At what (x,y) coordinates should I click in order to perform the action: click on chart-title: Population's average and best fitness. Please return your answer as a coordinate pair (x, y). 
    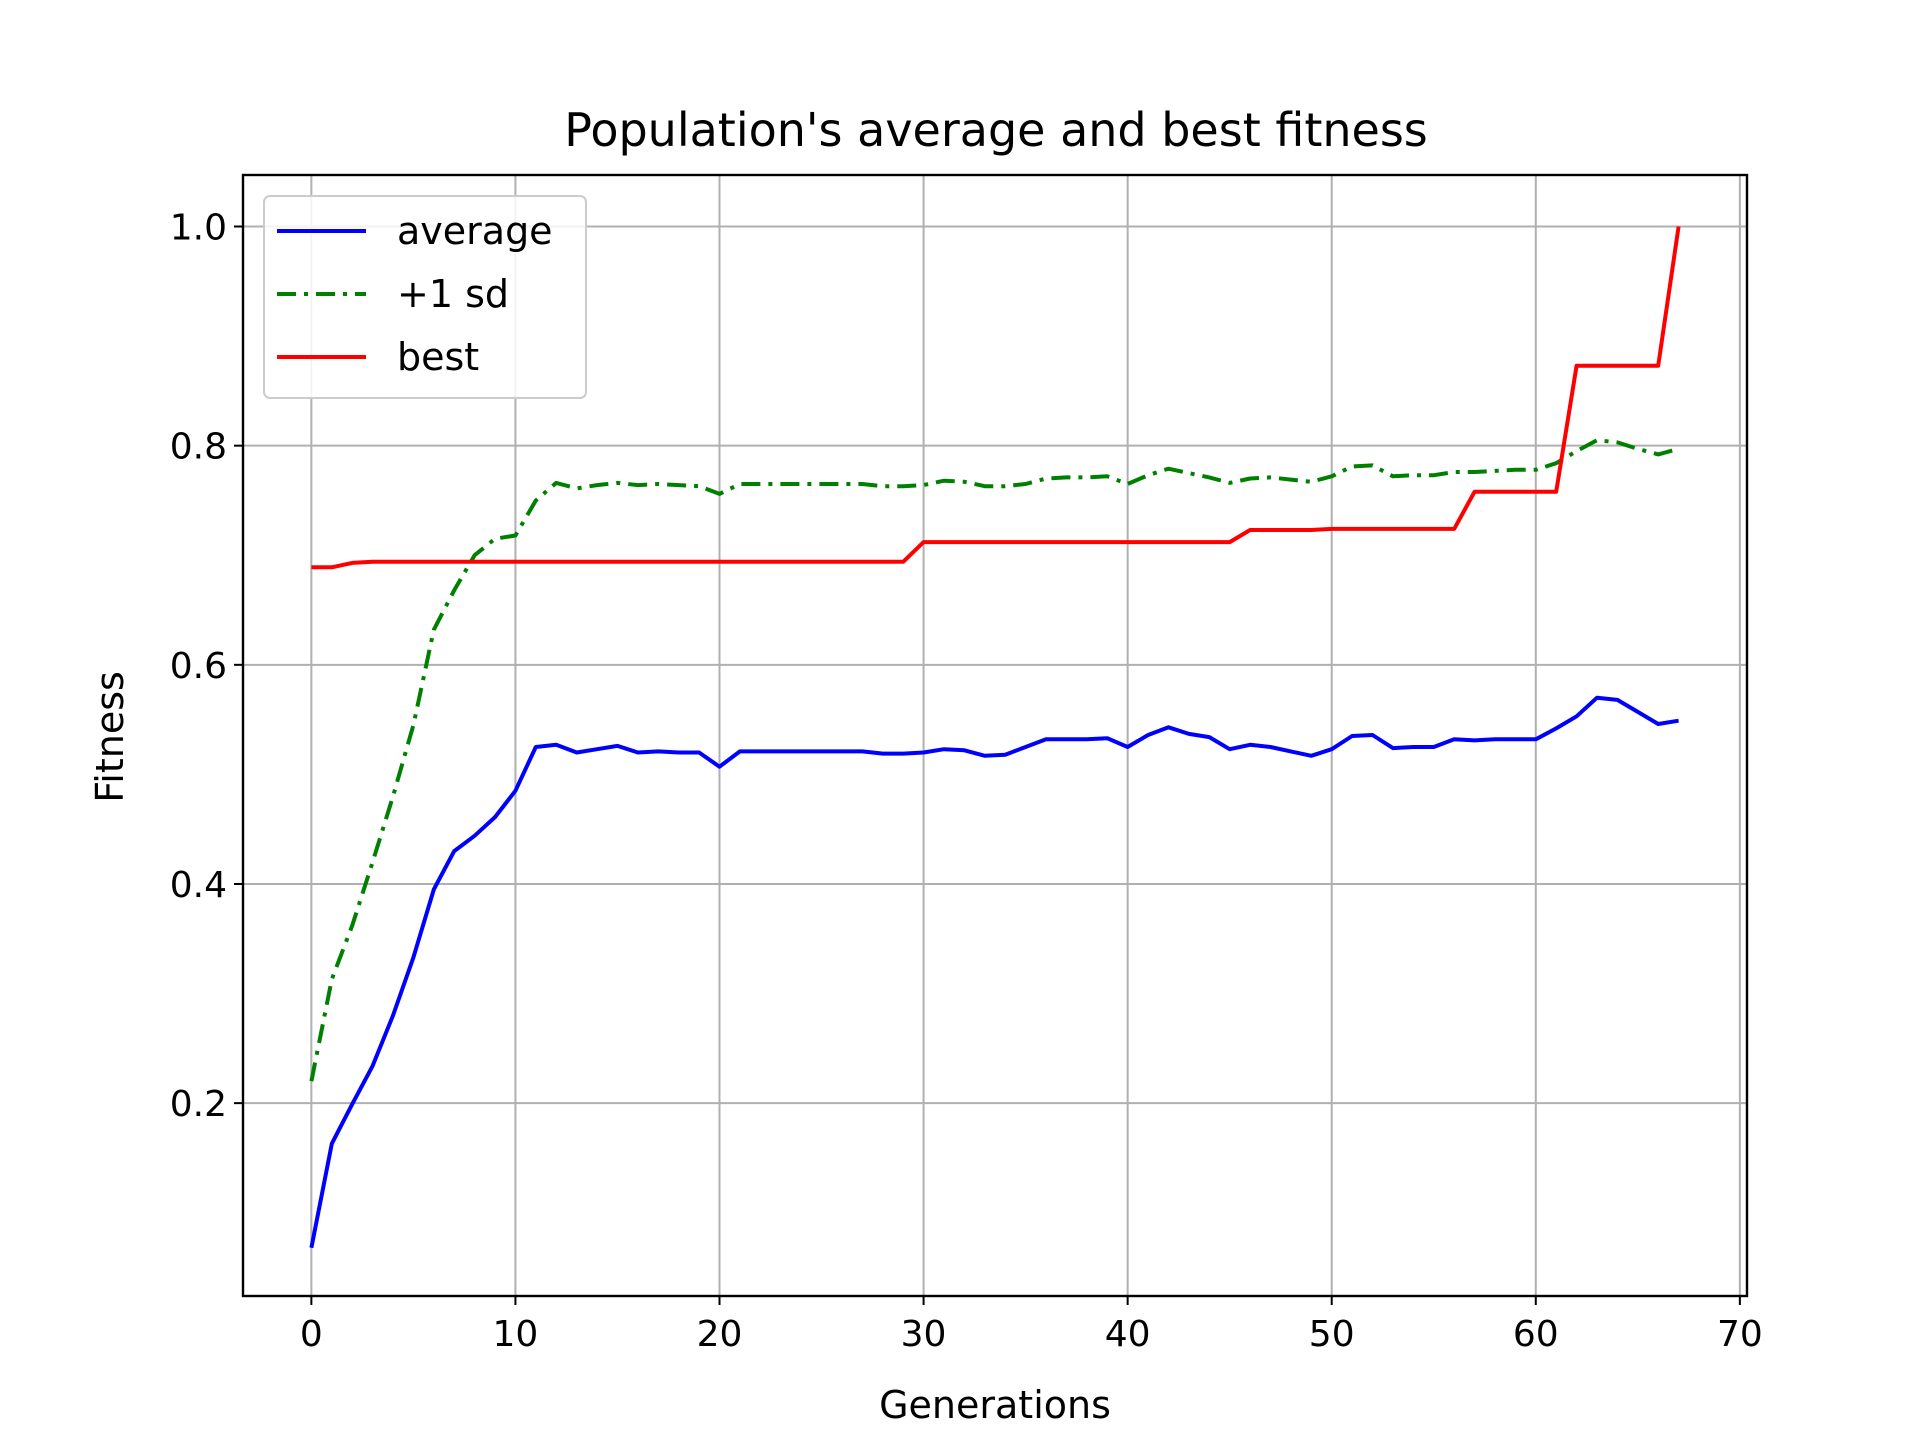
    Looking at the image, I should click on (996, 130).